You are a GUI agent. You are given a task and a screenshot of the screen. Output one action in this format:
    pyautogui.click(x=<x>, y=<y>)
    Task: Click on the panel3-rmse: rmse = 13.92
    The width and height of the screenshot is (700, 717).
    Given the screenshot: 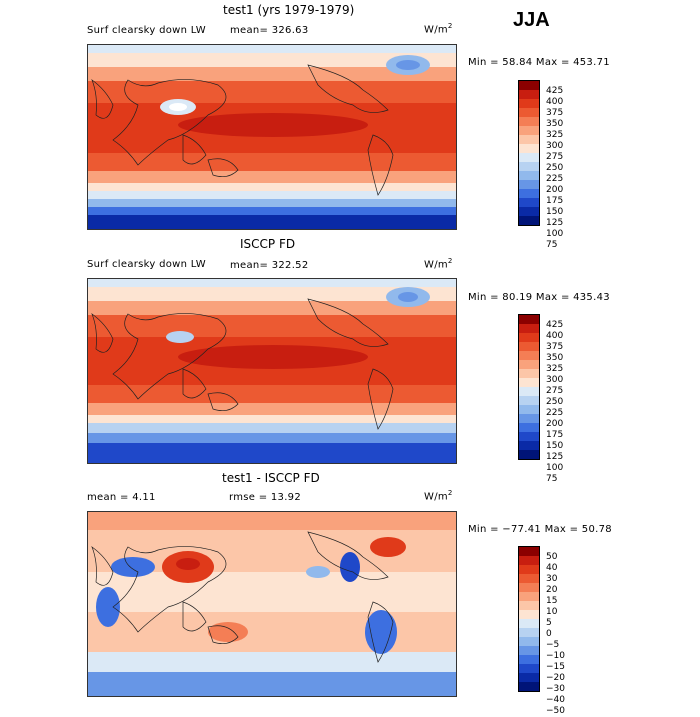 What is the action you would take?
    pyautogui.click(x=265, y=497)
    